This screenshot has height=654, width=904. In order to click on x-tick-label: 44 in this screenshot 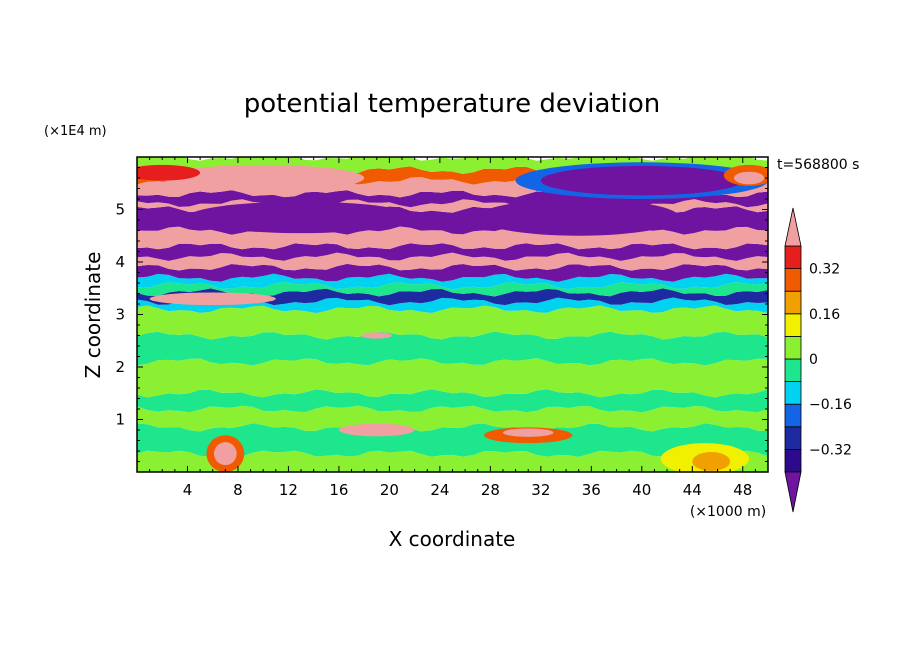, I will do `click(692, 490)`.